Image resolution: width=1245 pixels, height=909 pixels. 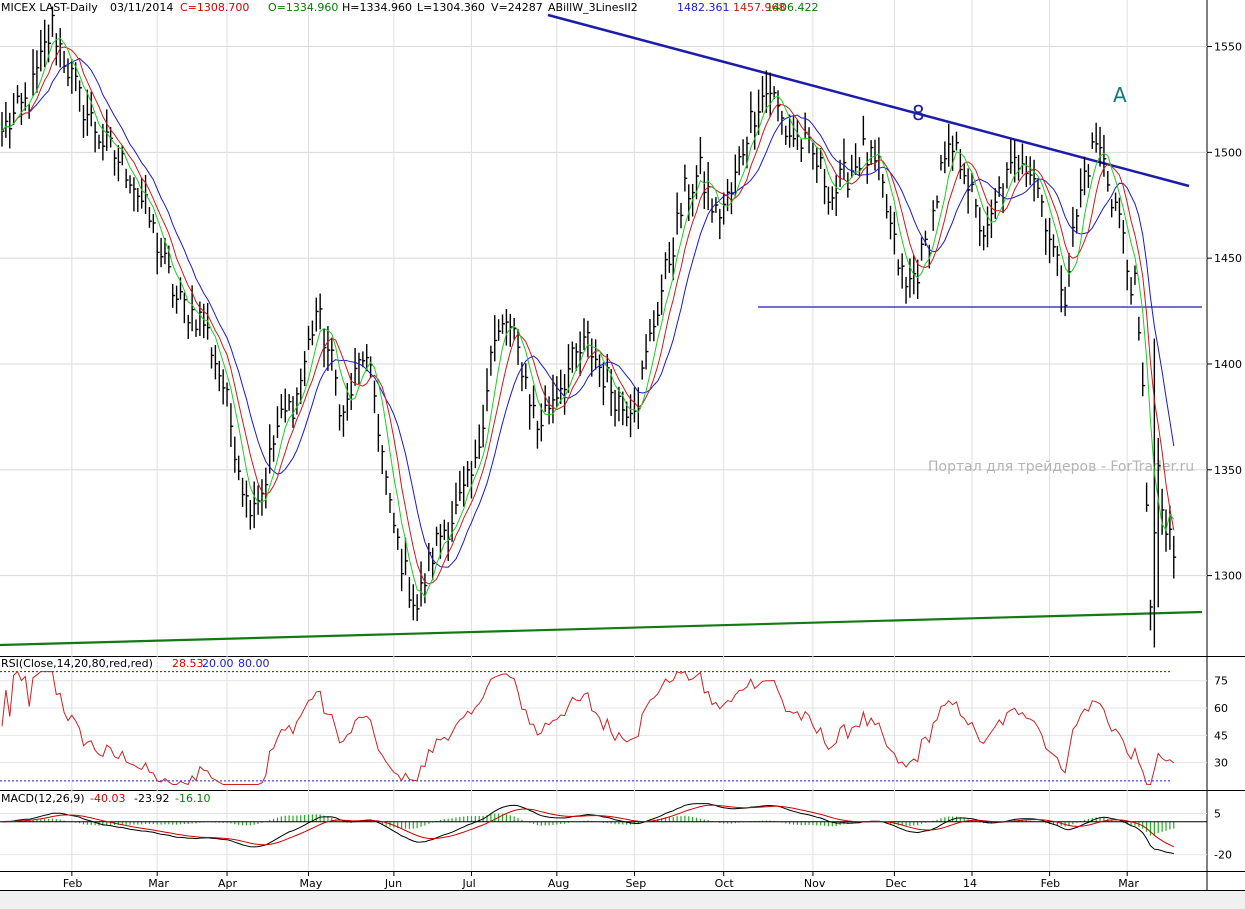 I want to click on macd-legend: MACD(12,26,9) -40.03 -23.92 -16.10, so click(x=105, y=798).